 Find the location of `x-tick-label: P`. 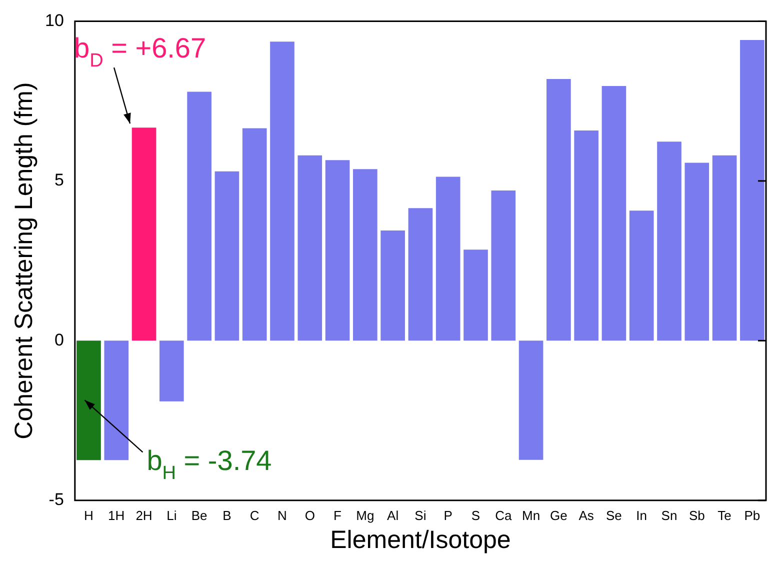

x-tick-label: P is located at coordinates (448, 515).